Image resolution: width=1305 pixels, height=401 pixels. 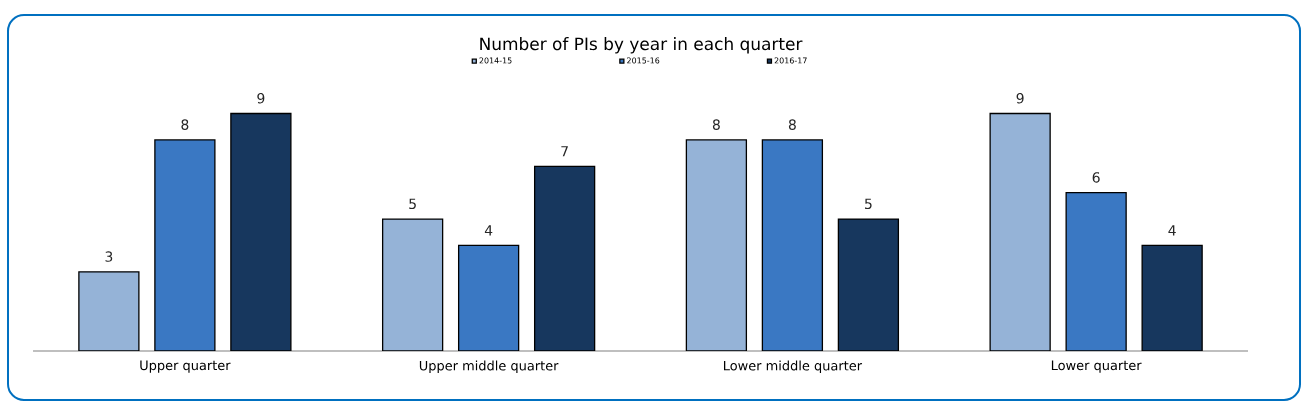 What do you see at coordinates (793, 367) in the screenshot?
I see `x-tick-label: Lower middle quarter` at bounding box center [793, 367].